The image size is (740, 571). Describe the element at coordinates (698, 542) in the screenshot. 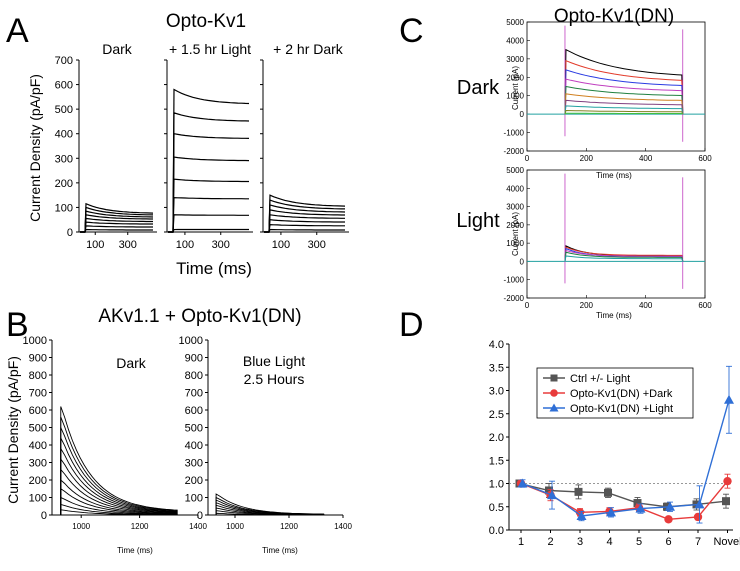

I see `panel-d-xtick-label: 7` at that location.